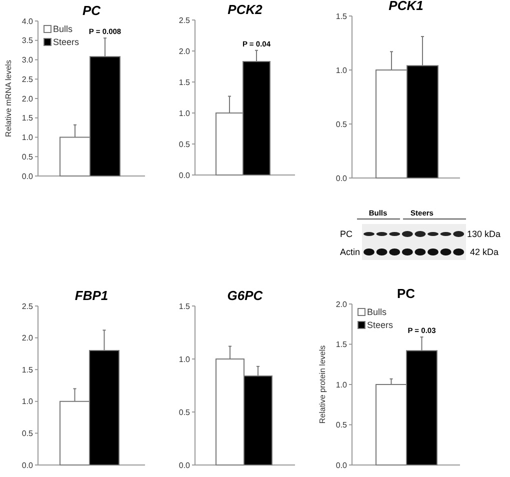  Describe the element at coordinates (484, 252) in the screenshot. I see `text: 42 kDa` at that location.